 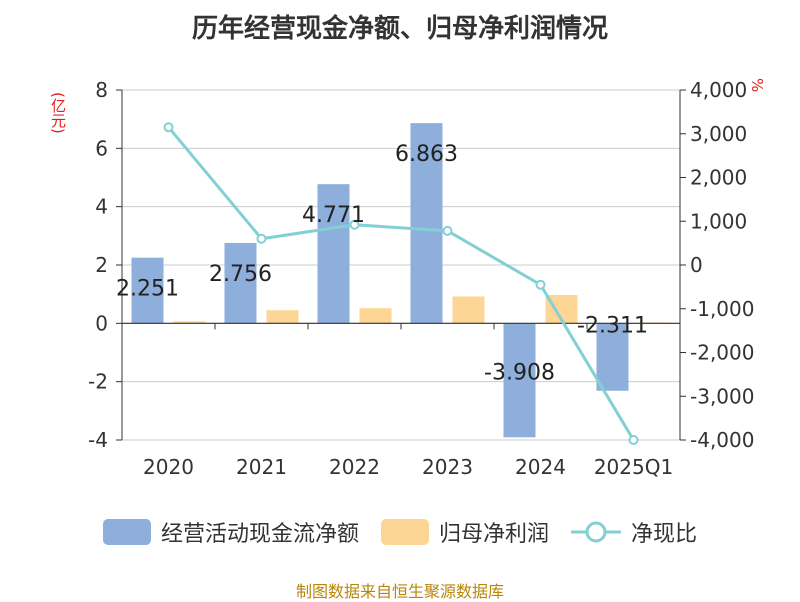 I want to click on x-tick-label: 2024, so click(x=540, y=467).